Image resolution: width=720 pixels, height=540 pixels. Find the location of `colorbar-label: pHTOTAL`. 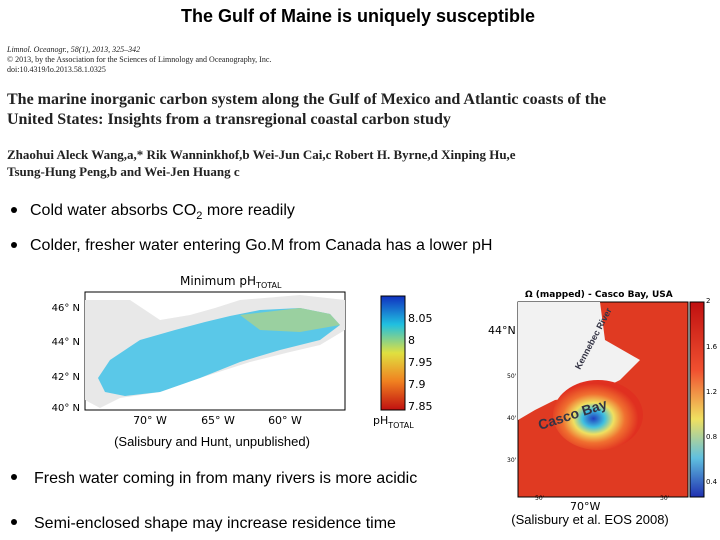

colorbar-label: pHTOTAL is located at coordinates (393, 422).